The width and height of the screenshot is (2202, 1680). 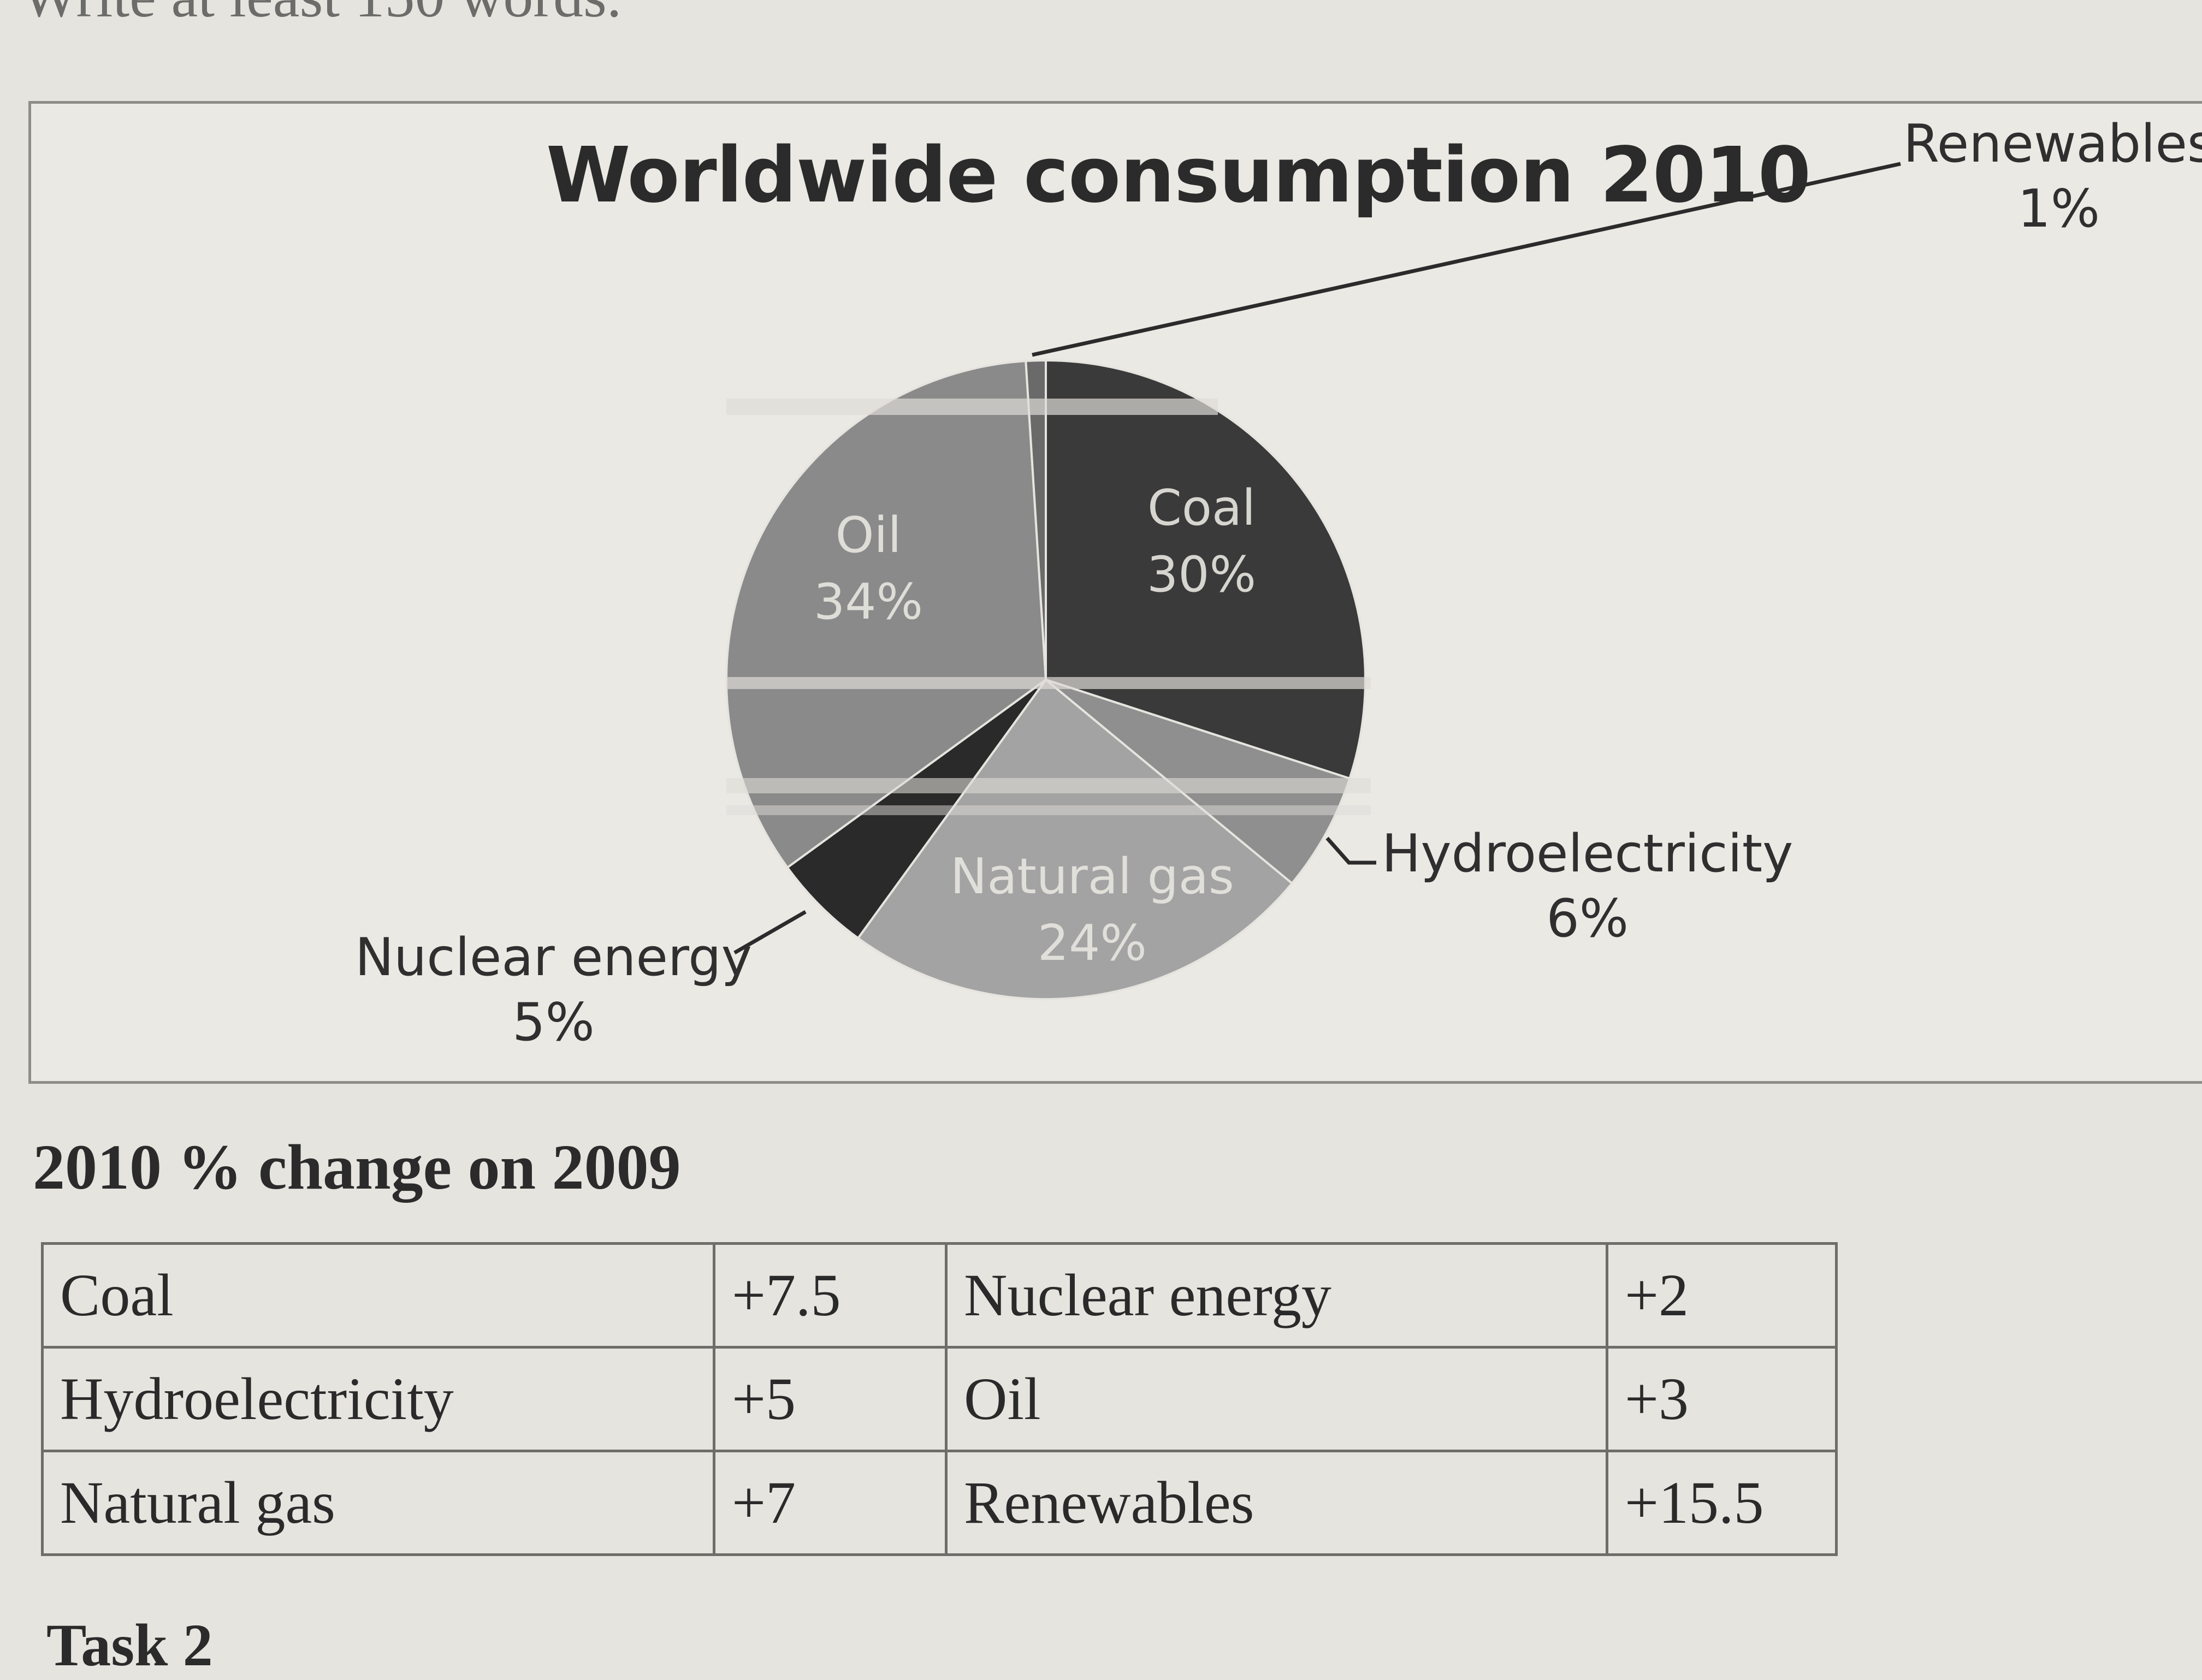 I want to click on nuclear-callout: Nuclear energy 5%, so click(x=553, y=990).